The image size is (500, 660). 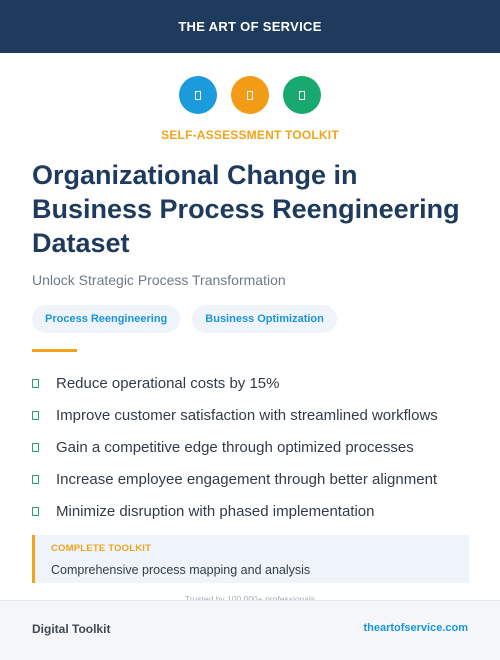 What do you see at coordinates (101, 548) in the screenshot?
I see `callout-label: COMPLETE TOOLKIT` at bounding box center [101, 548].